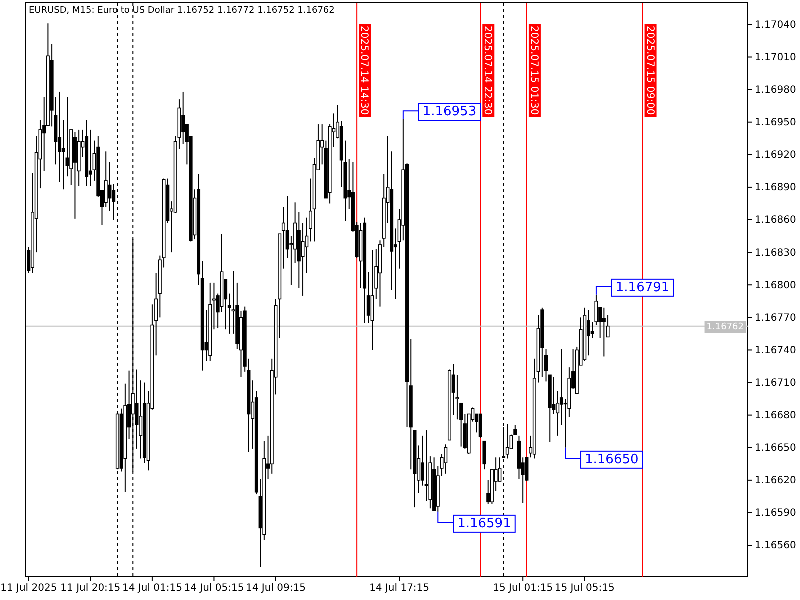 Image resolution: width=800 pixels, height=600 pixels. I want to click on annotation: 1.16650, so click(612, 460).